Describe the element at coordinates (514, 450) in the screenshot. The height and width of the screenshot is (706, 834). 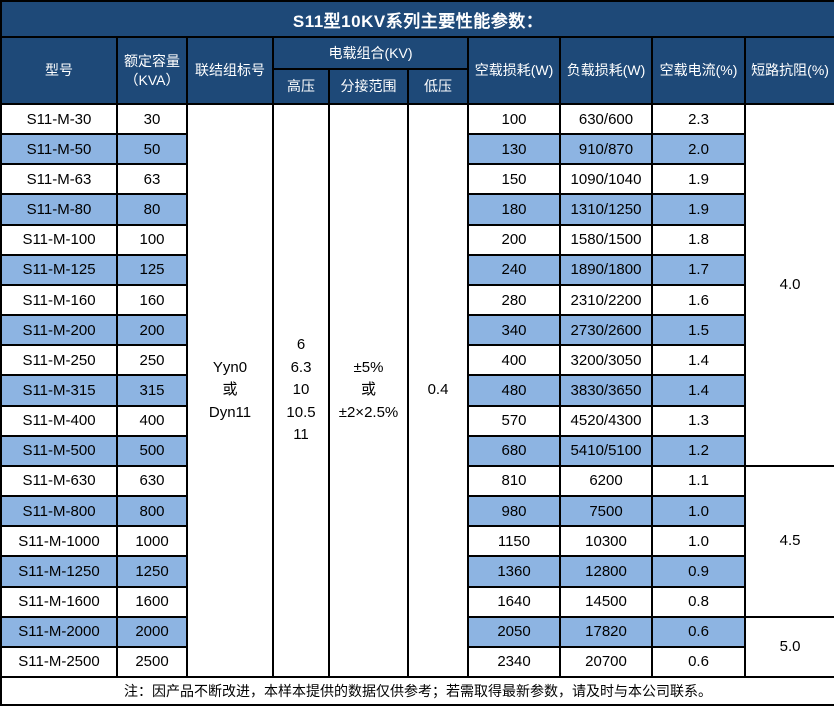
I see `no-load-loss-cell: 680` at that location.